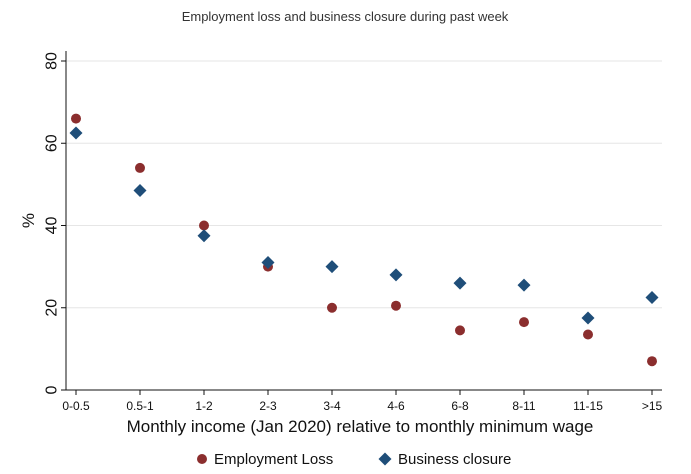 This screenshot has height=474, width=691. Describe the element at coordinates (140, 406) in the screenshot. I see `x-tick-label: 0.5-1` at that location.